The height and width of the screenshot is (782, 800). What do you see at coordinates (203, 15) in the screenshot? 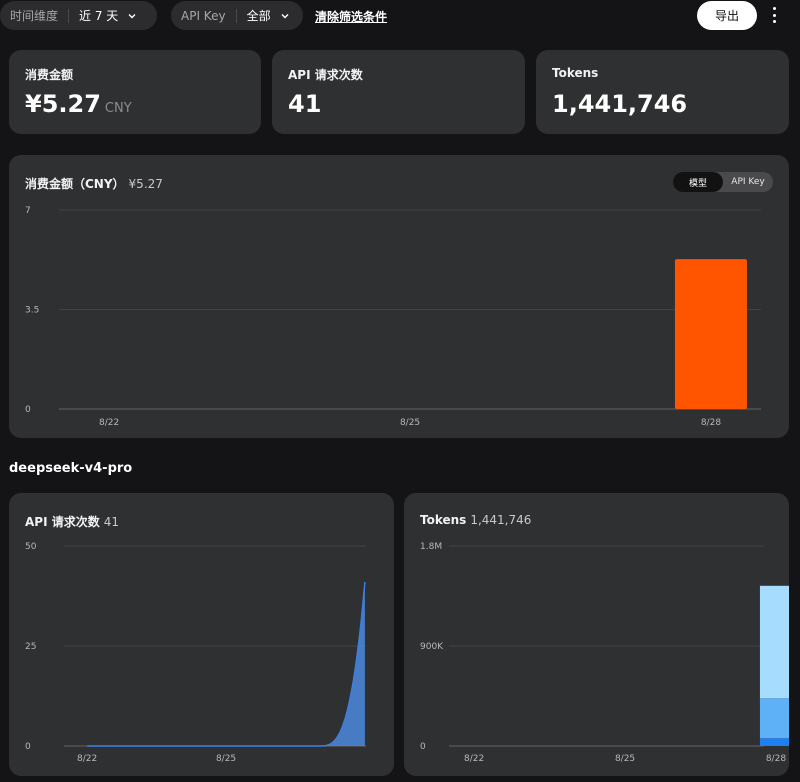
I see `apikey-filter-label: API Key` at bounding box center [203, 15].